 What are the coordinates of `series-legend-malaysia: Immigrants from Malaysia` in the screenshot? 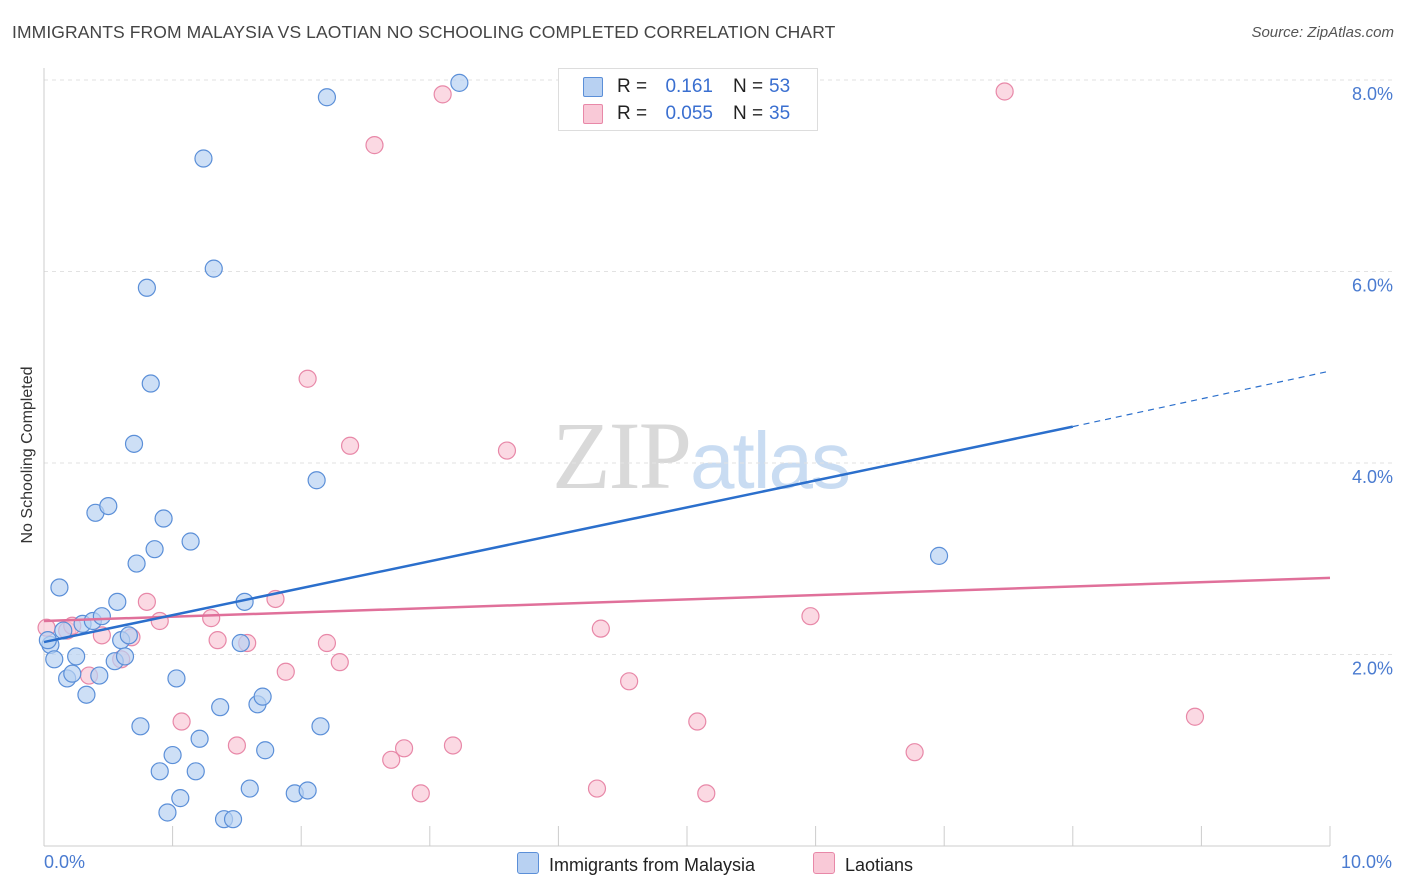 It's located at (636, 864).